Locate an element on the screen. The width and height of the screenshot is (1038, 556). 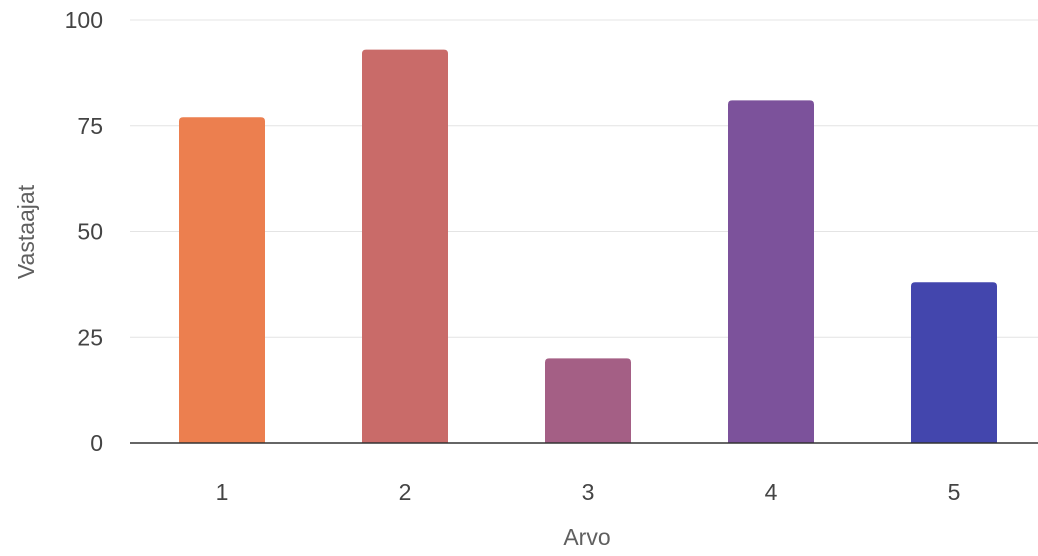
x-tick-labels: 1 2 3 4 5 is located at coordinates (588, 492).